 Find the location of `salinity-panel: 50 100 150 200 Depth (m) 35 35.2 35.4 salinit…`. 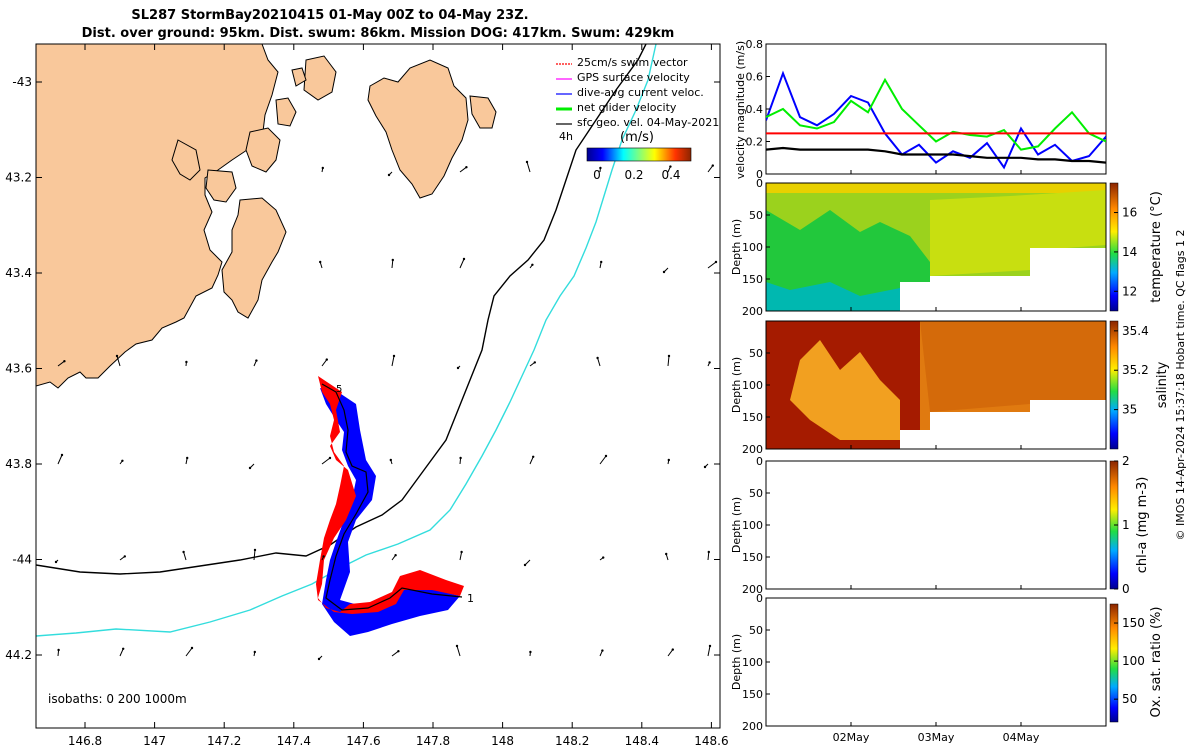

salinity-panel: 50 100 150 200 Depth (m) 35 35.2 35.4 salinit… is located at coordinates (950, 388).